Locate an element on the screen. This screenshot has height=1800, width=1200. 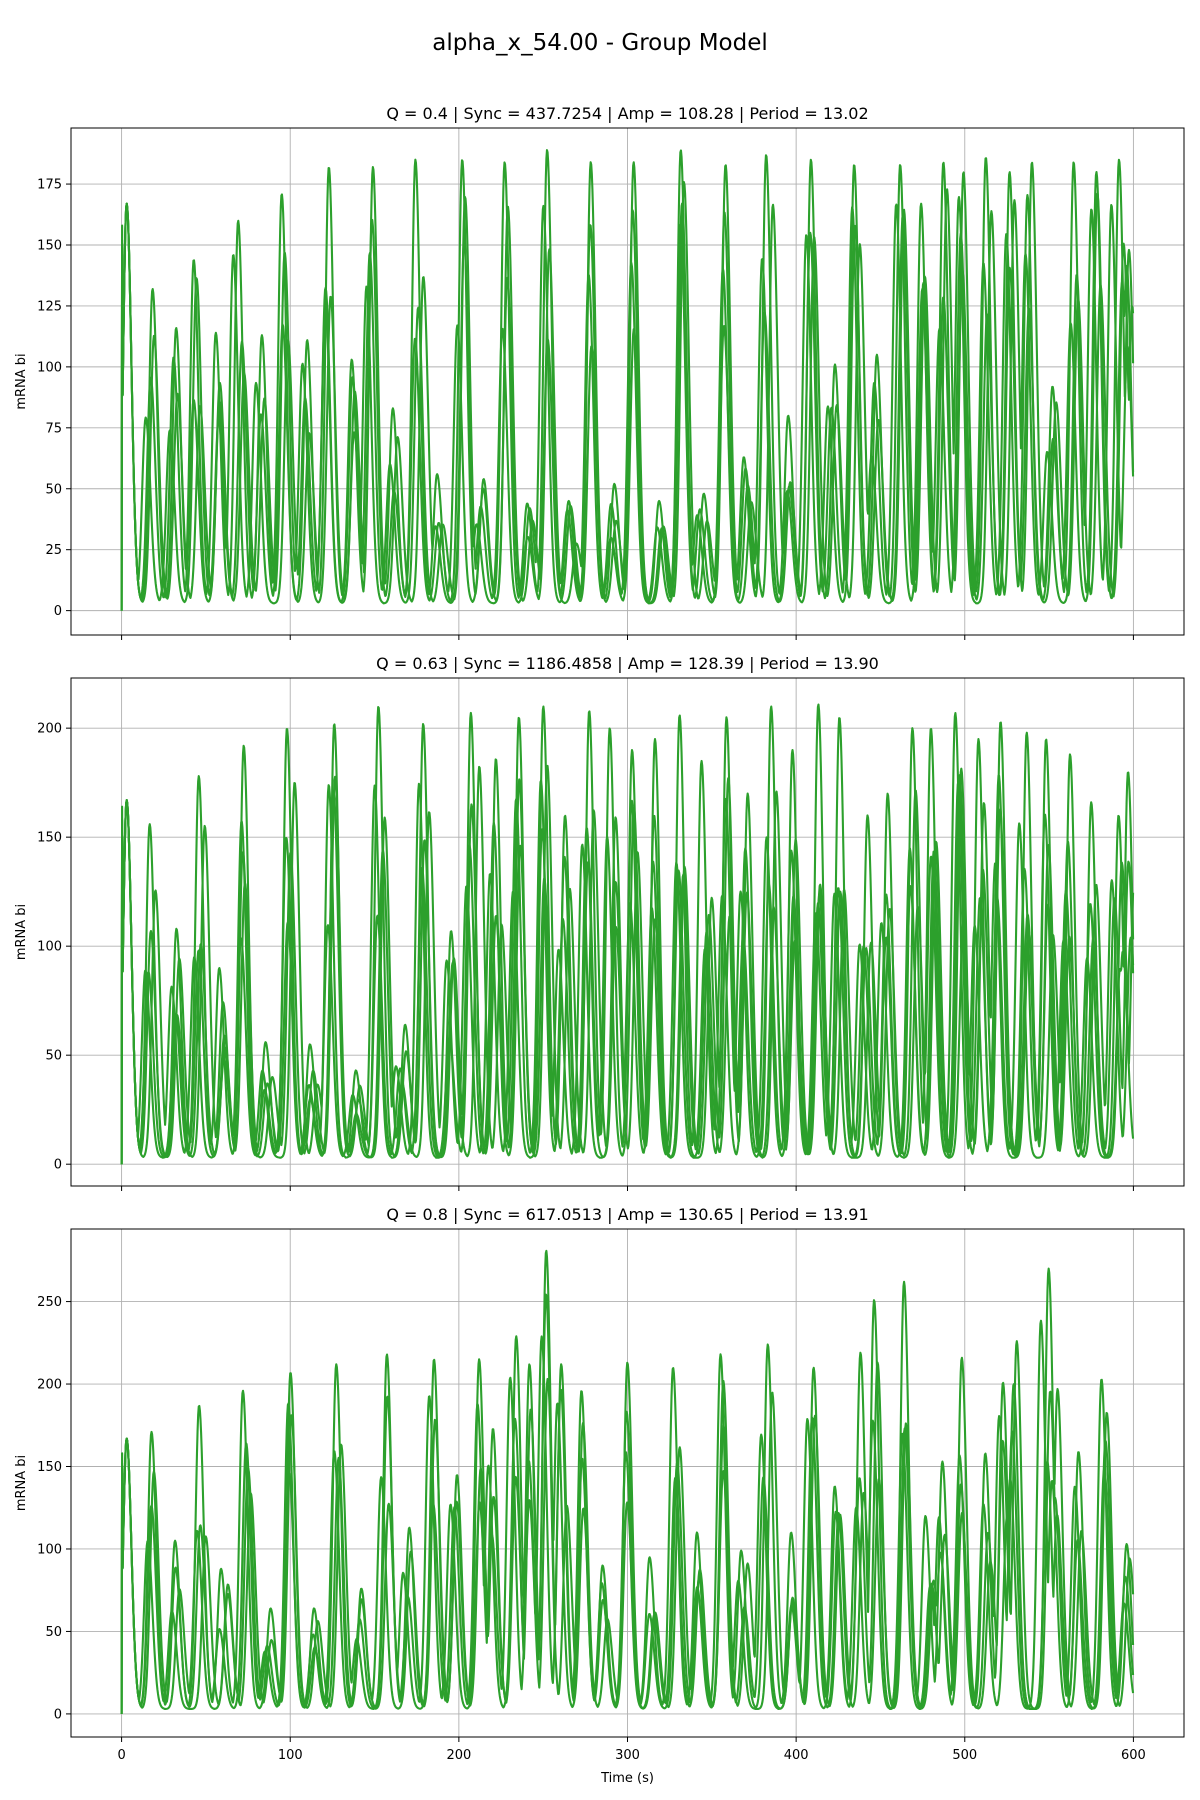
x-tick-label: 100 is located at coordinates (290, 1755).